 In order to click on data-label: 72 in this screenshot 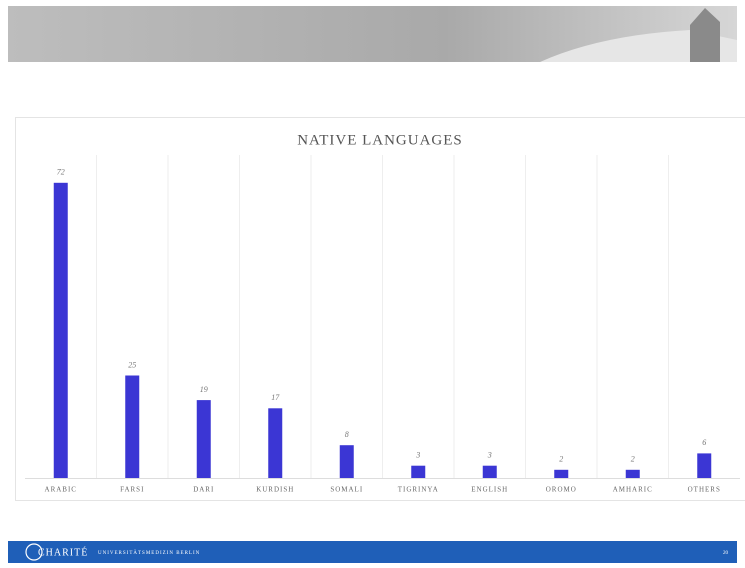, I will do `click(61, 172)`.